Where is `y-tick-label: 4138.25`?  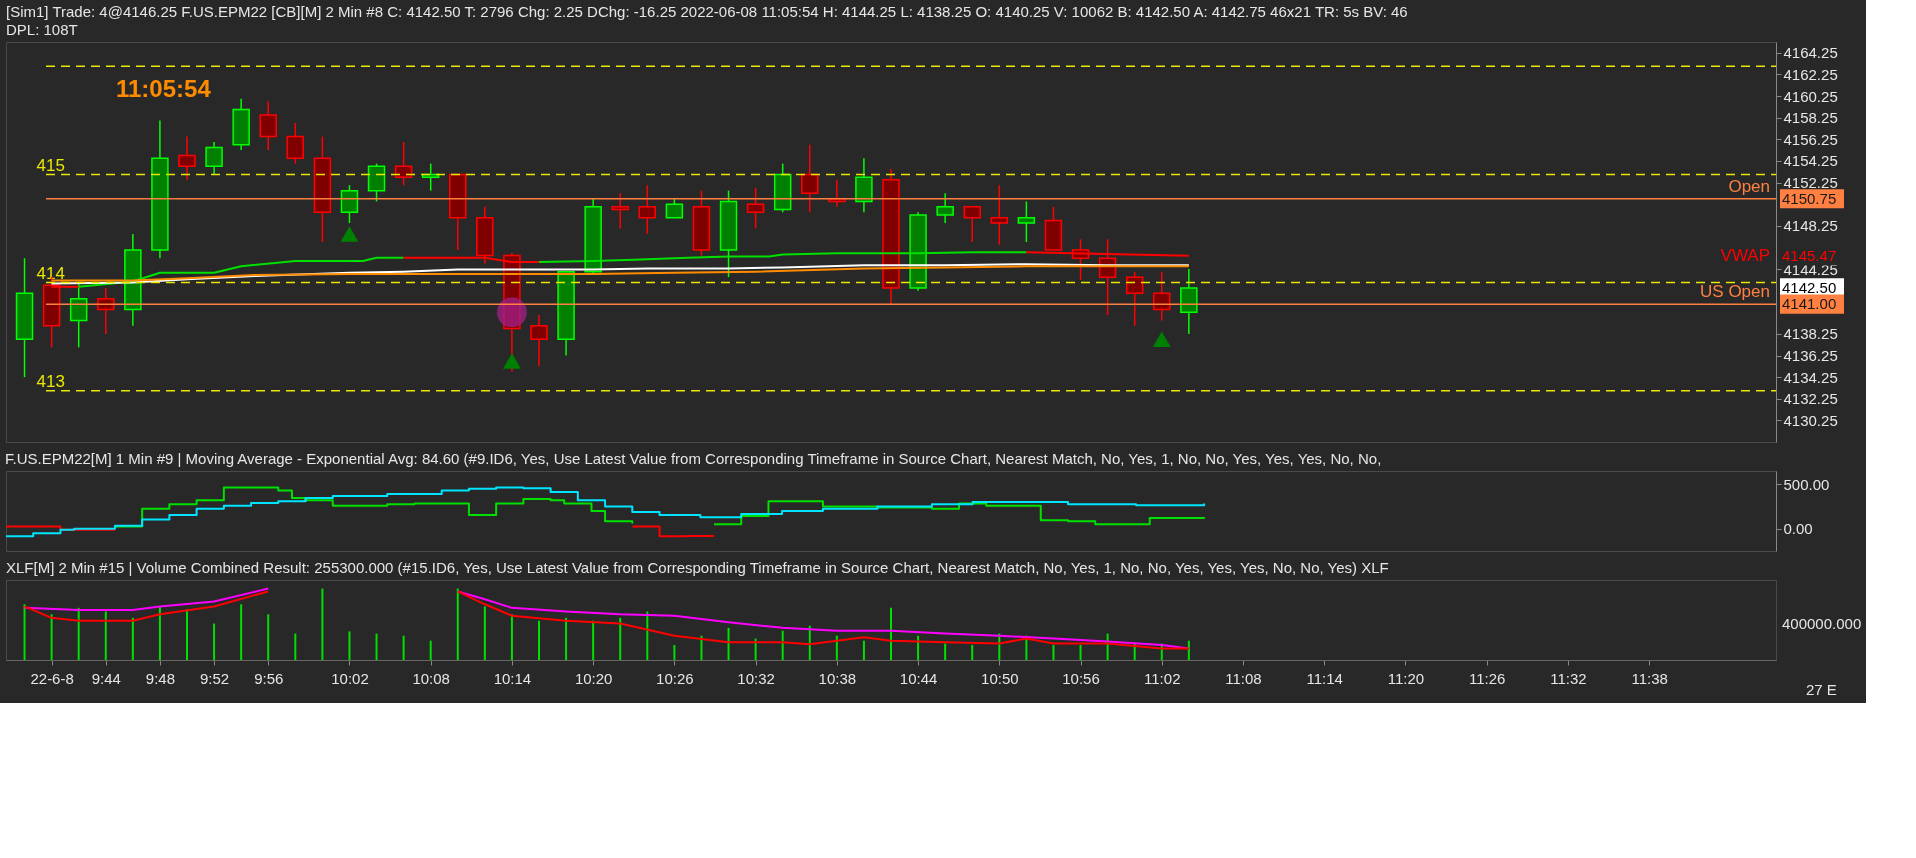 y-tick-label: 4138.25 is located at coordinates (1810, 334).